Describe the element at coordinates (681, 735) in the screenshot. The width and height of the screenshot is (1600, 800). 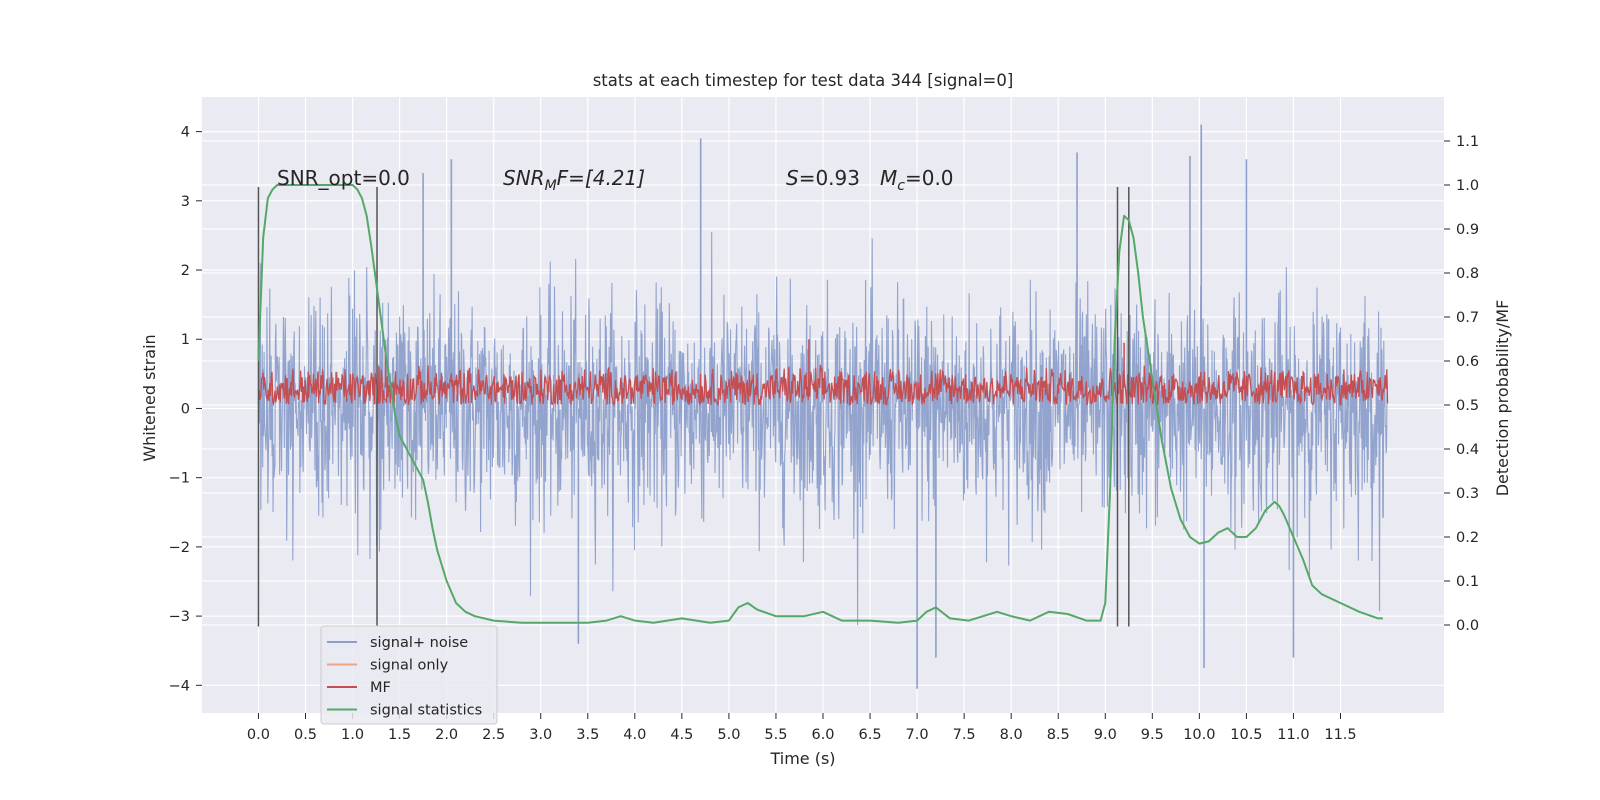
I see `x-tick-label: 4.5` at that location.